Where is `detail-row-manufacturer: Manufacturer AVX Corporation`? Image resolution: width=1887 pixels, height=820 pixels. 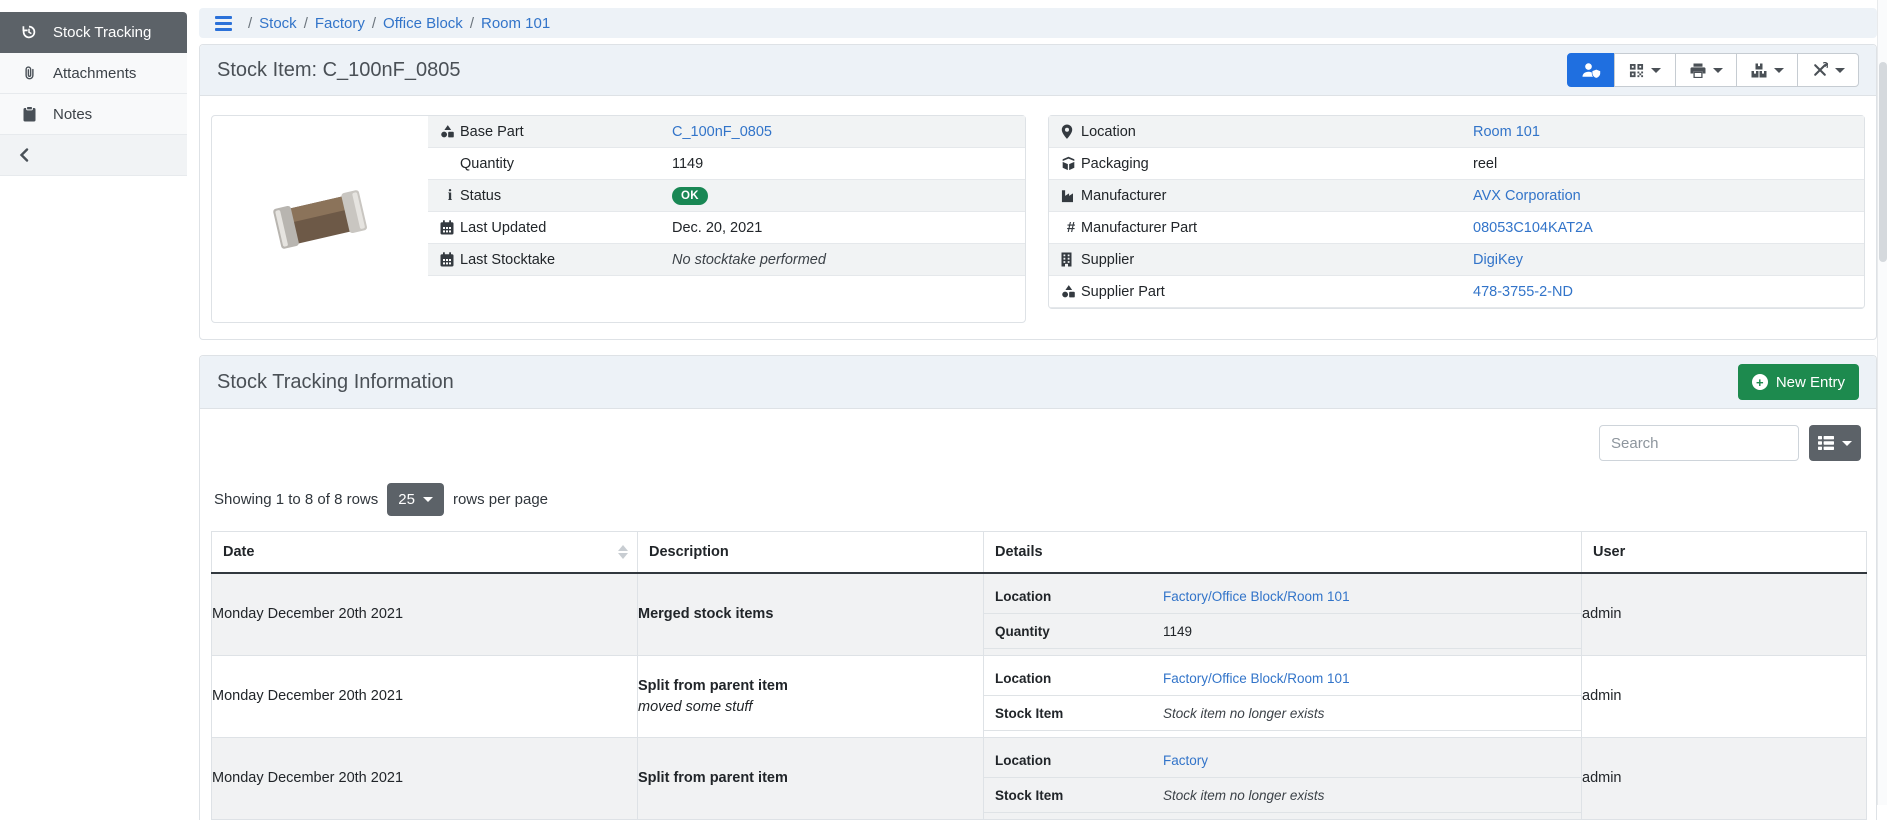
detail-row-manufacturer: Manufacturer AVX Corporation is located at coordinates (1456, 196).